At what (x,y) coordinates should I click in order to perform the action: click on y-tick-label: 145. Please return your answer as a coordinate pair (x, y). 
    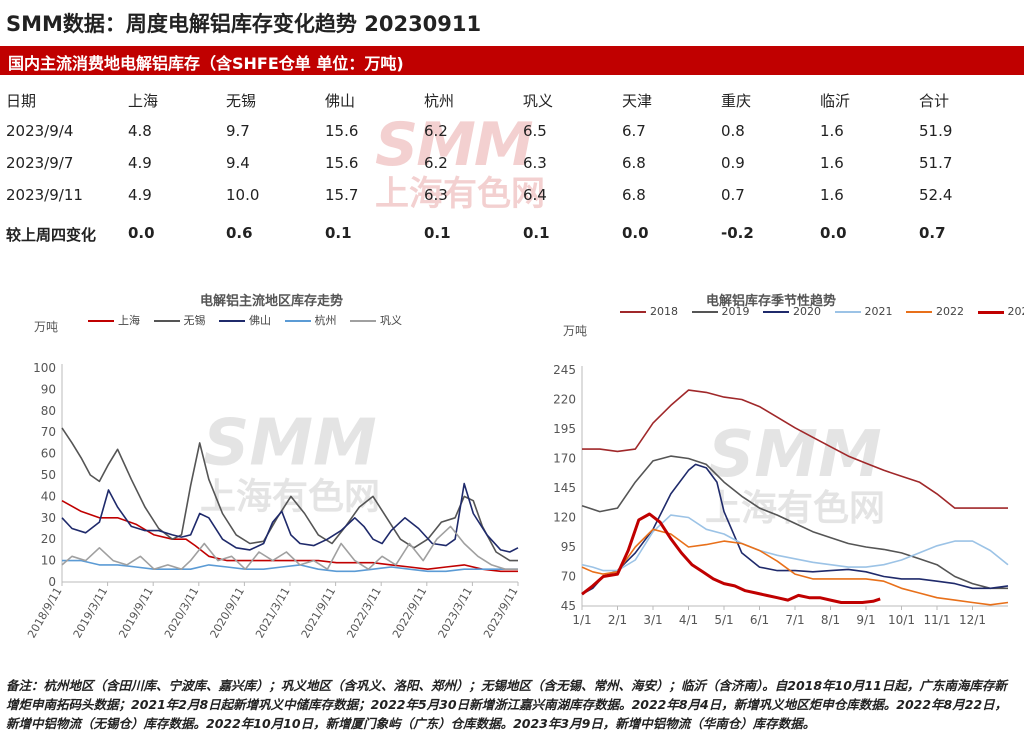
    Looking at the image, I should click on (564, 488).